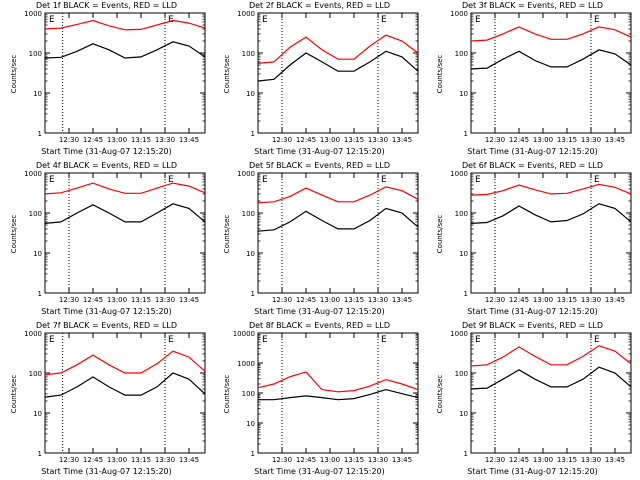 Image resolution: width=640 pixels, height=480 pixels. What do you see at coordinates (106, 5) in the screenshot?
I see `chart-title: Det 1f BLACK = Events, RED = LLD` at bounding box center [106, 5].